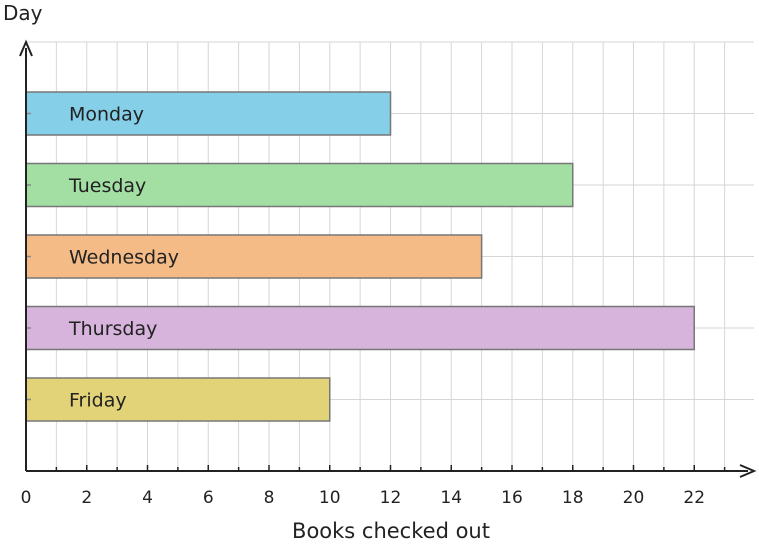 The height and width of the screenshot is (548, 759). Describe the element at coordinates (269, 498) in the screenshot. I see `x-tick-label: 8` at that location.